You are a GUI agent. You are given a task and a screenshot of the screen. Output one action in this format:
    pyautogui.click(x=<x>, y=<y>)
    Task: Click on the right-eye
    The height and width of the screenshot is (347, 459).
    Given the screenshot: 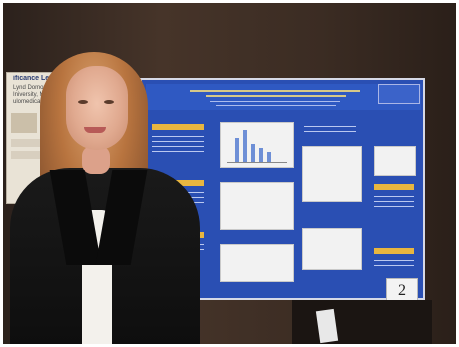 What is the action you would take?
    pyautogui.click(x=109, y=102)
    